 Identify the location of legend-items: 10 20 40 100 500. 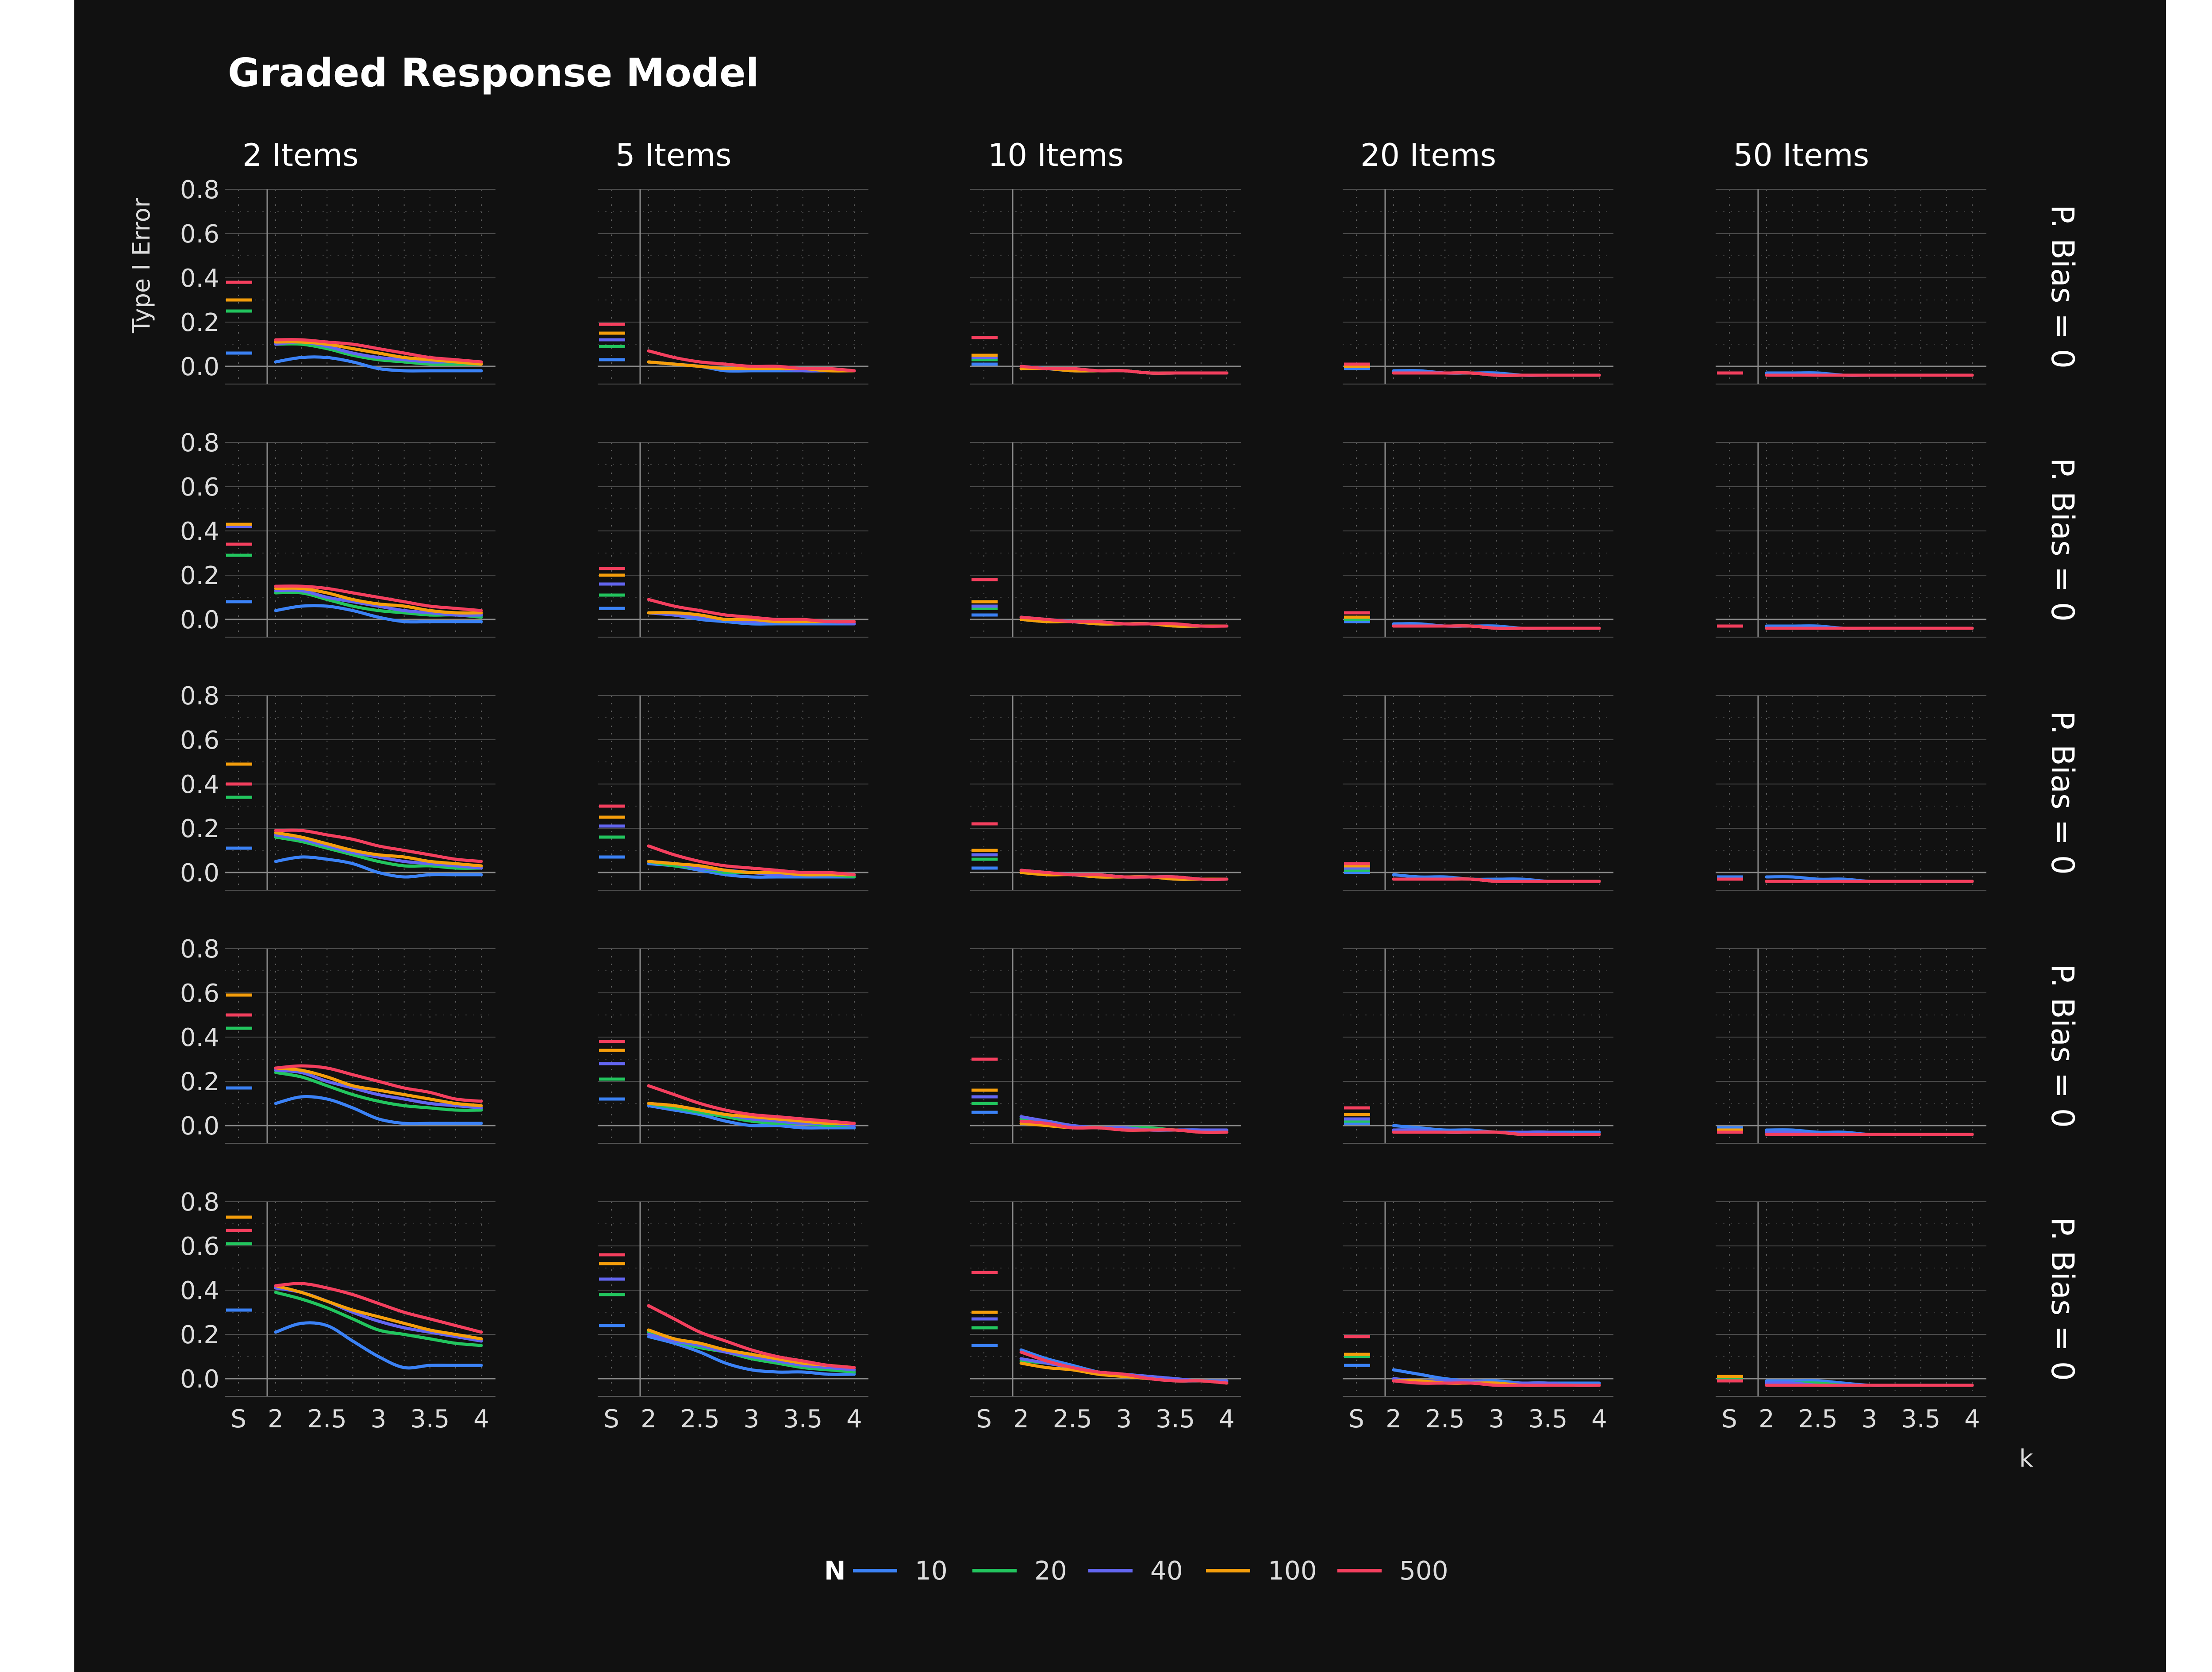
(1151, 1571).